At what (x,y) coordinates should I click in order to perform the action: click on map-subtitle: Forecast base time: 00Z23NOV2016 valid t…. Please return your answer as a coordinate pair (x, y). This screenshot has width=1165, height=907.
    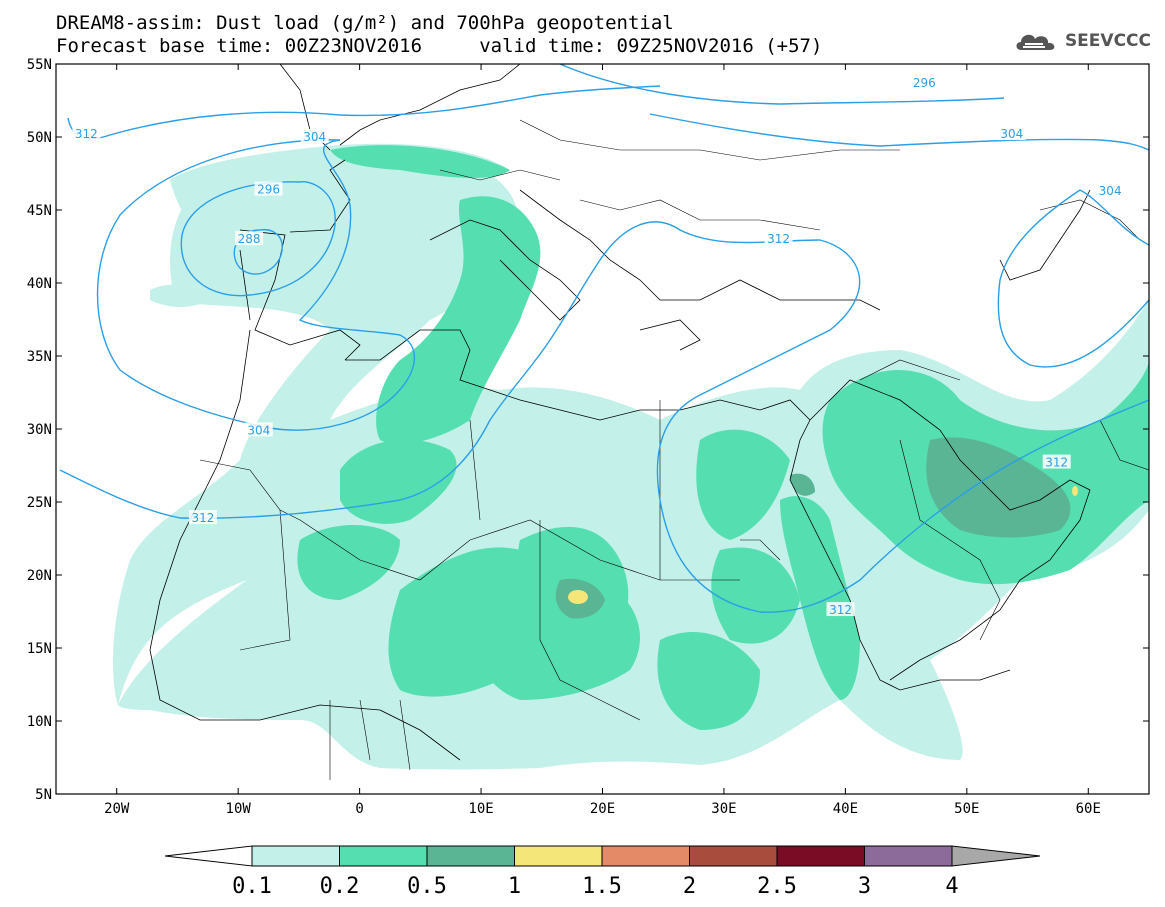
    Looking at the image, I should click on (439, 46).